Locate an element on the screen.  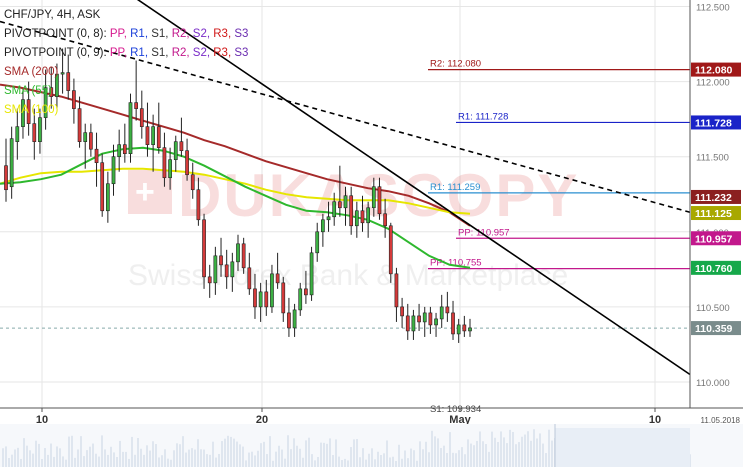
legend-sma-55: SMA (55) is located at coordinates (28, 91).